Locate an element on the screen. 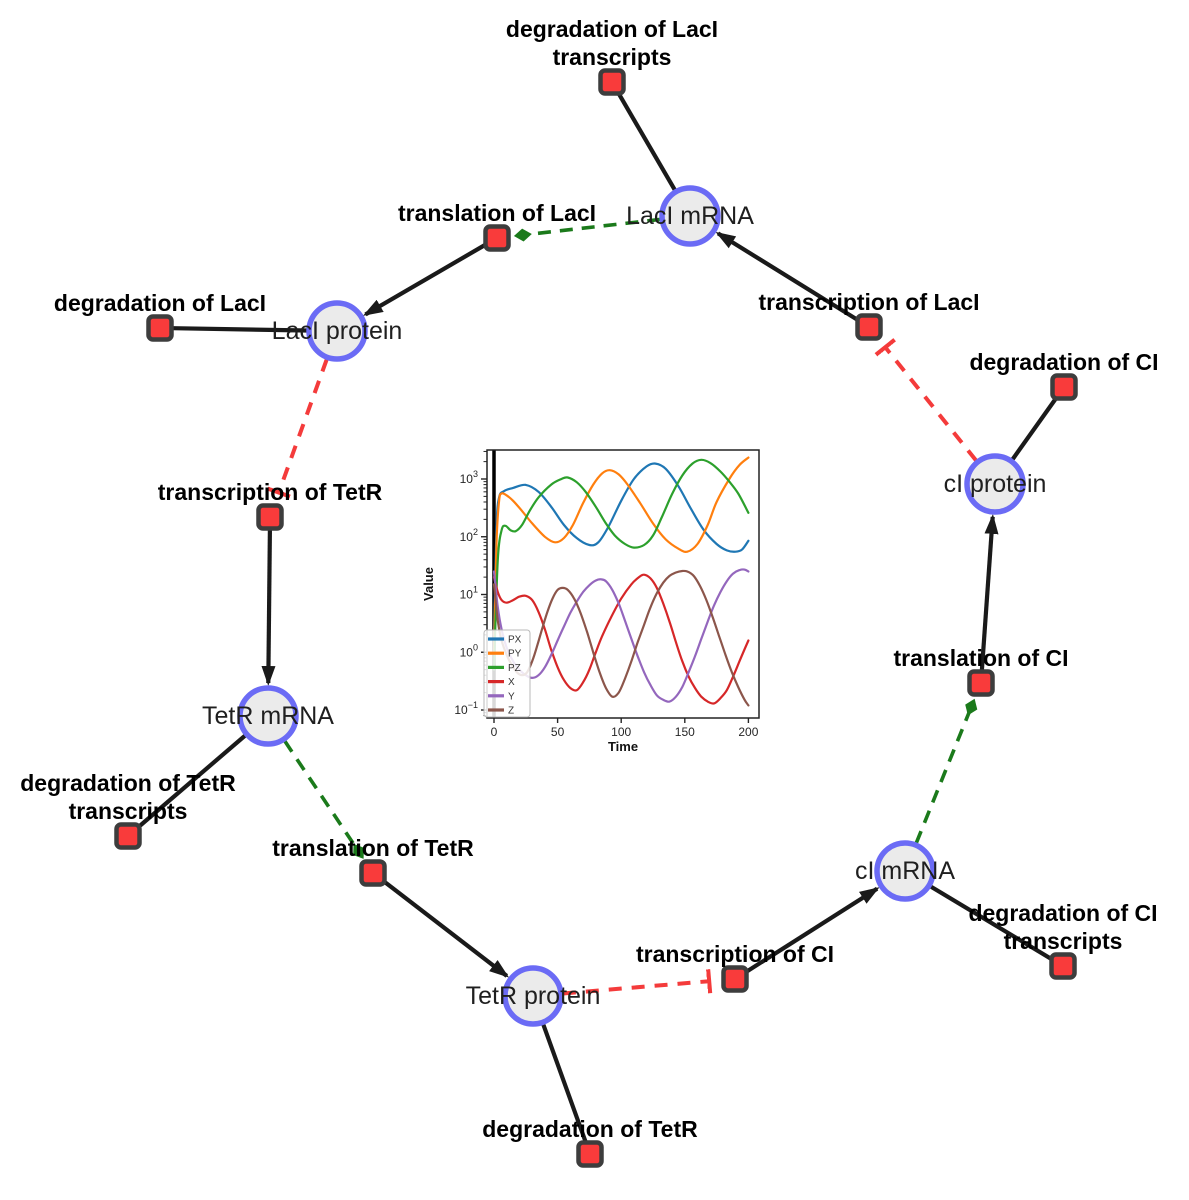  species-circle-ci-mrna is located at coordinates (905, 871).